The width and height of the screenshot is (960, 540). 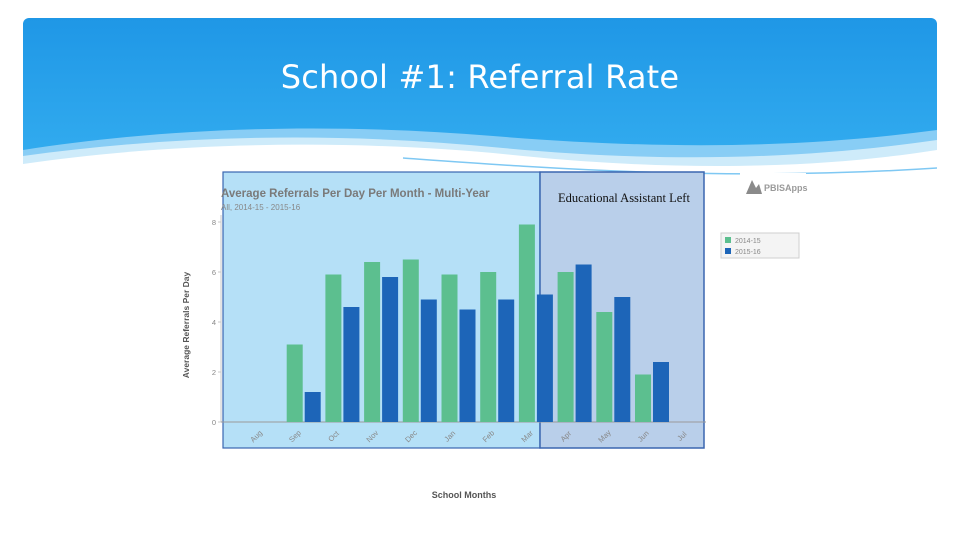 What do you see at coordinates (214, 272) in the screenshot?
I see `y-tick-label: 6` at bounding box center [214, 272].